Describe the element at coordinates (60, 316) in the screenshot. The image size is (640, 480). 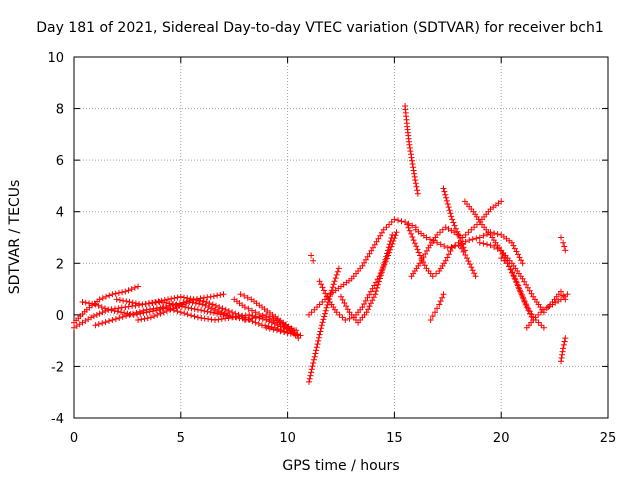
I see `y-tick-label: 0` at that location.